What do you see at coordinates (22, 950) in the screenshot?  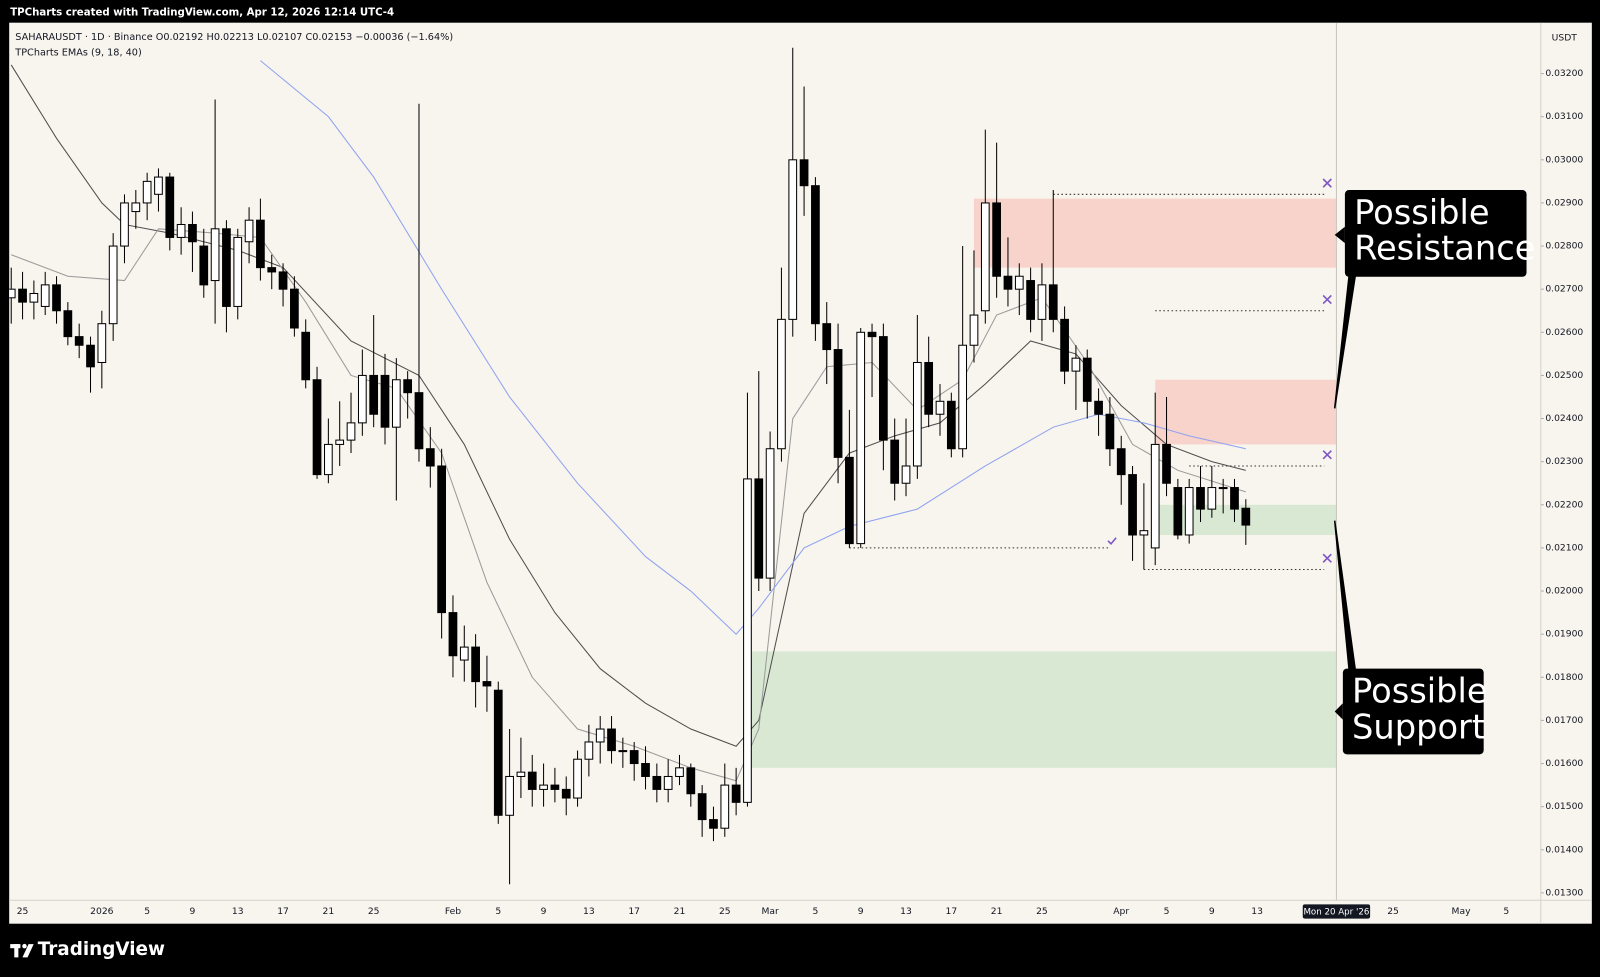 I see `logo` at bounding box center [22, 950].